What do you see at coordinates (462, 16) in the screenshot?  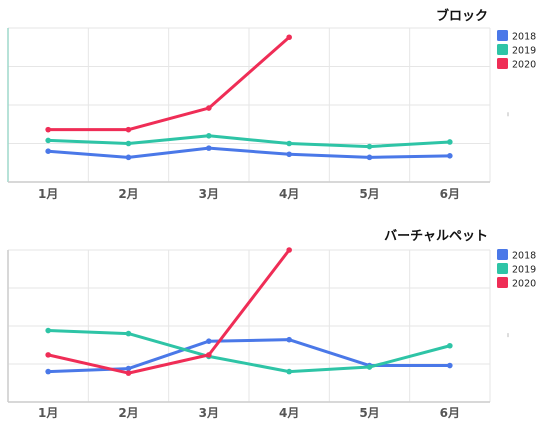 I see `chart-title: ブロック` at bounding box center [462, 16].